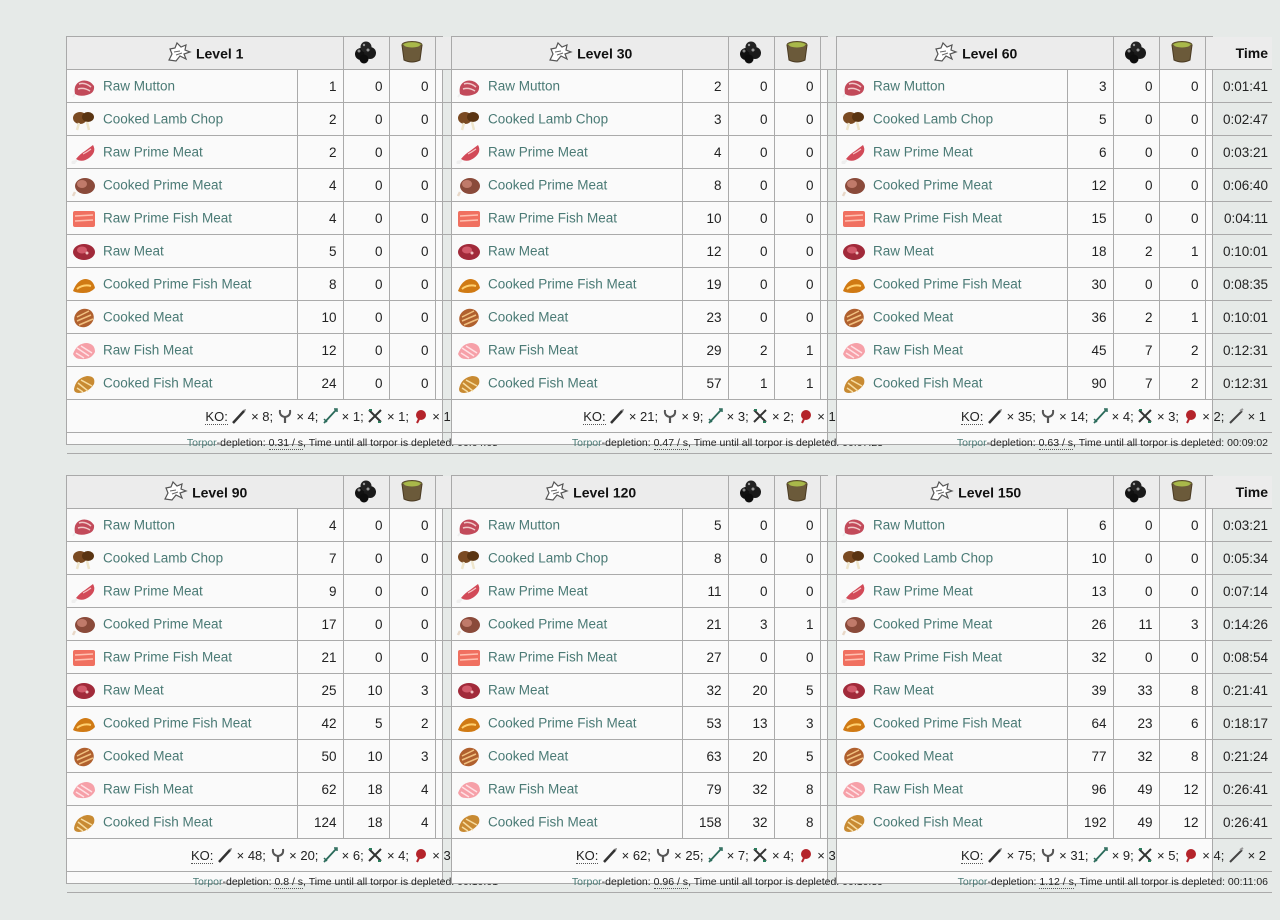 The height and width of the screenshot is (920, 1280). I want to click on ko-count: × 2;, so click(1213, 416).